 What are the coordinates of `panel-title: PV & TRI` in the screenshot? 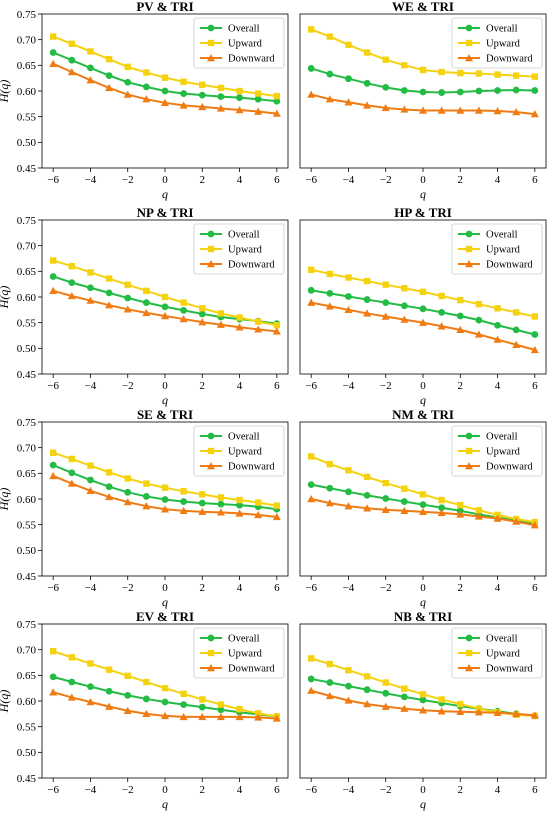 It's located at (164, 7).